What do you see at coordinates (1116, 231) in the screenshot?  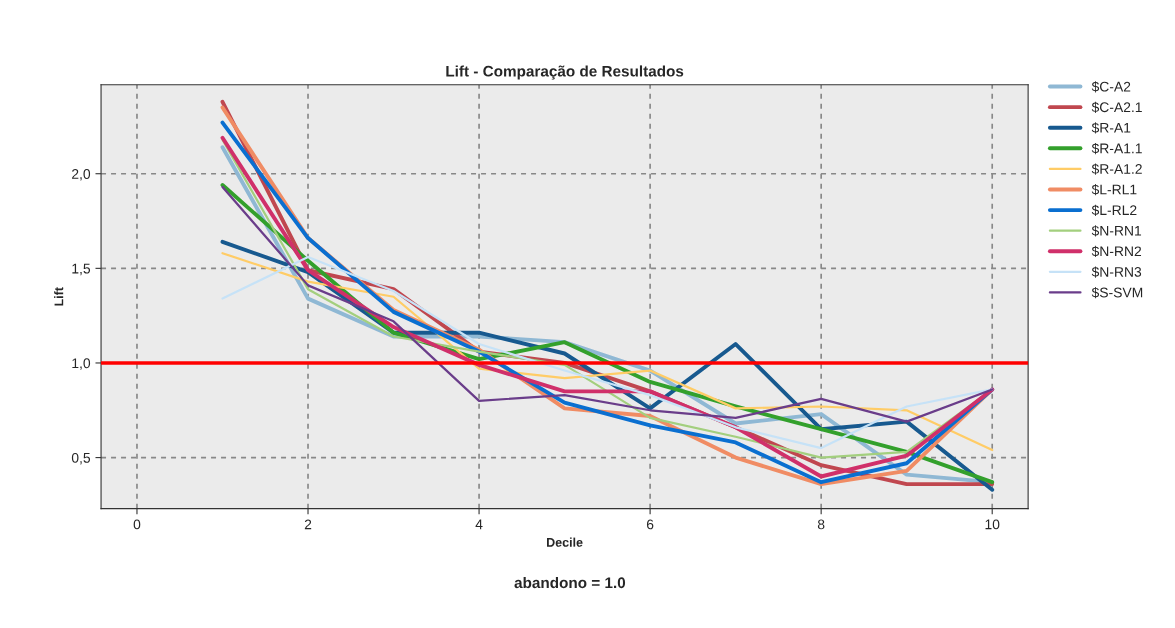 I see `legend-label: $N-RN1` at bounding box center [1116, 231].